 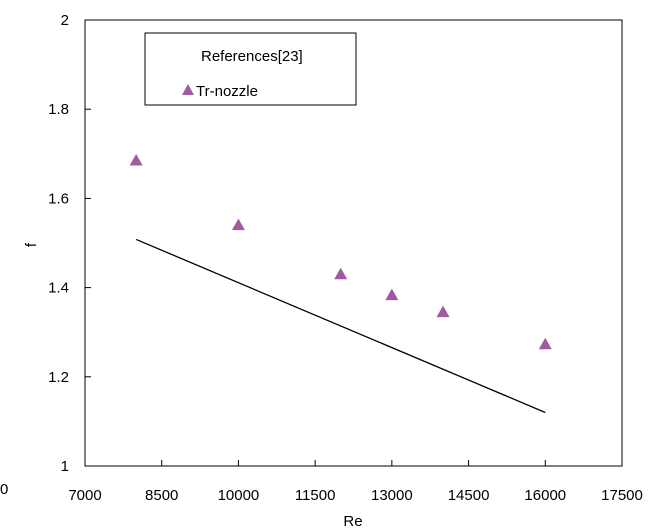 I want to click on legend: References[23] Tr-nozzle, so click(x=250, y=69).